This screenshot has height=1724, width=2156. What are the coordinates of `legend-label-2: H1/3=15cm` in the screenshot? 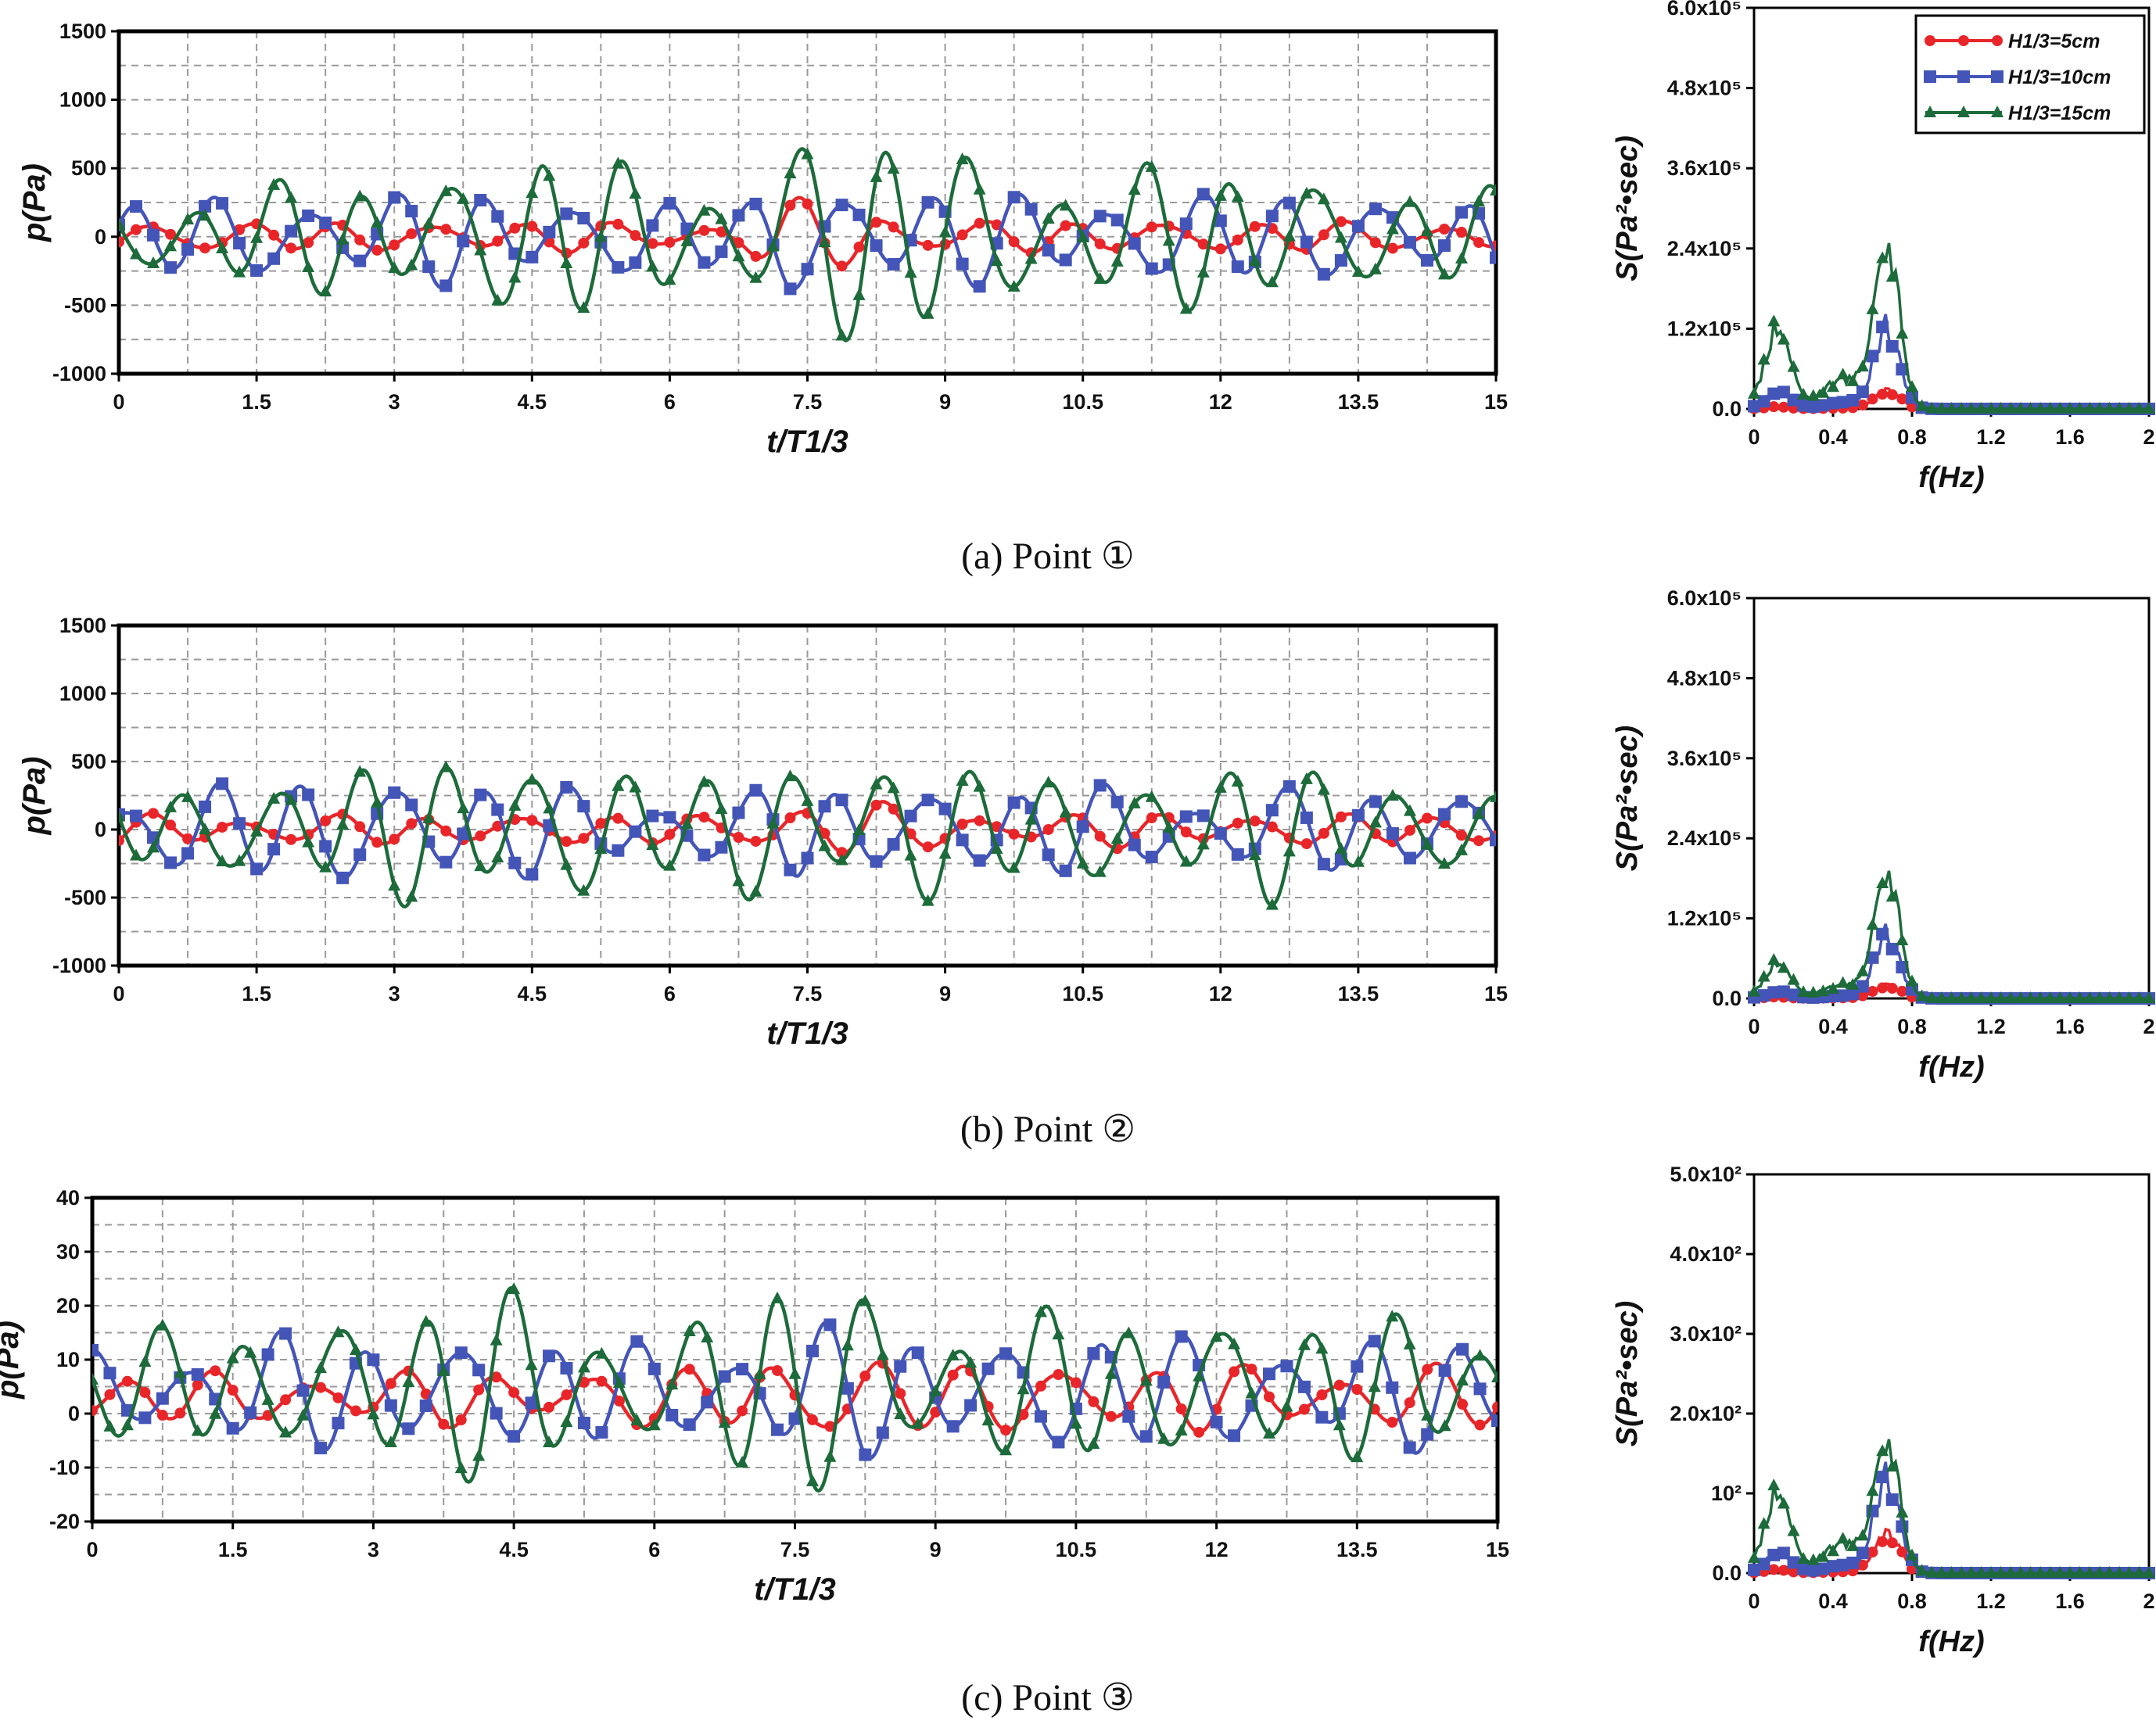 It's located at (2059, 113).